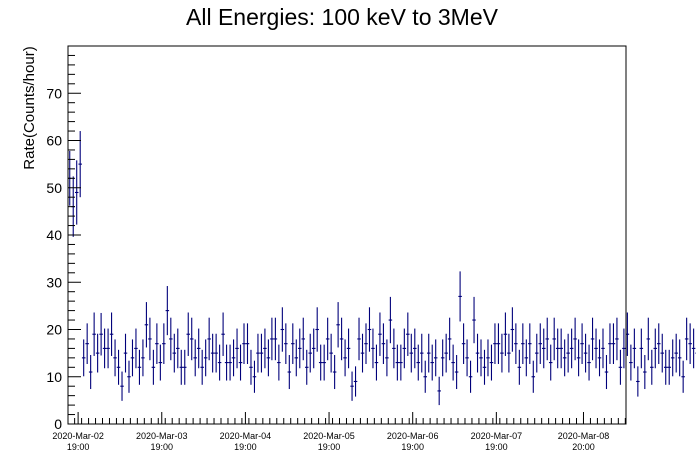 The image size is (696, 472). I want to click on y-axis-label: Rate(Counts/hour), so click(29, 107).